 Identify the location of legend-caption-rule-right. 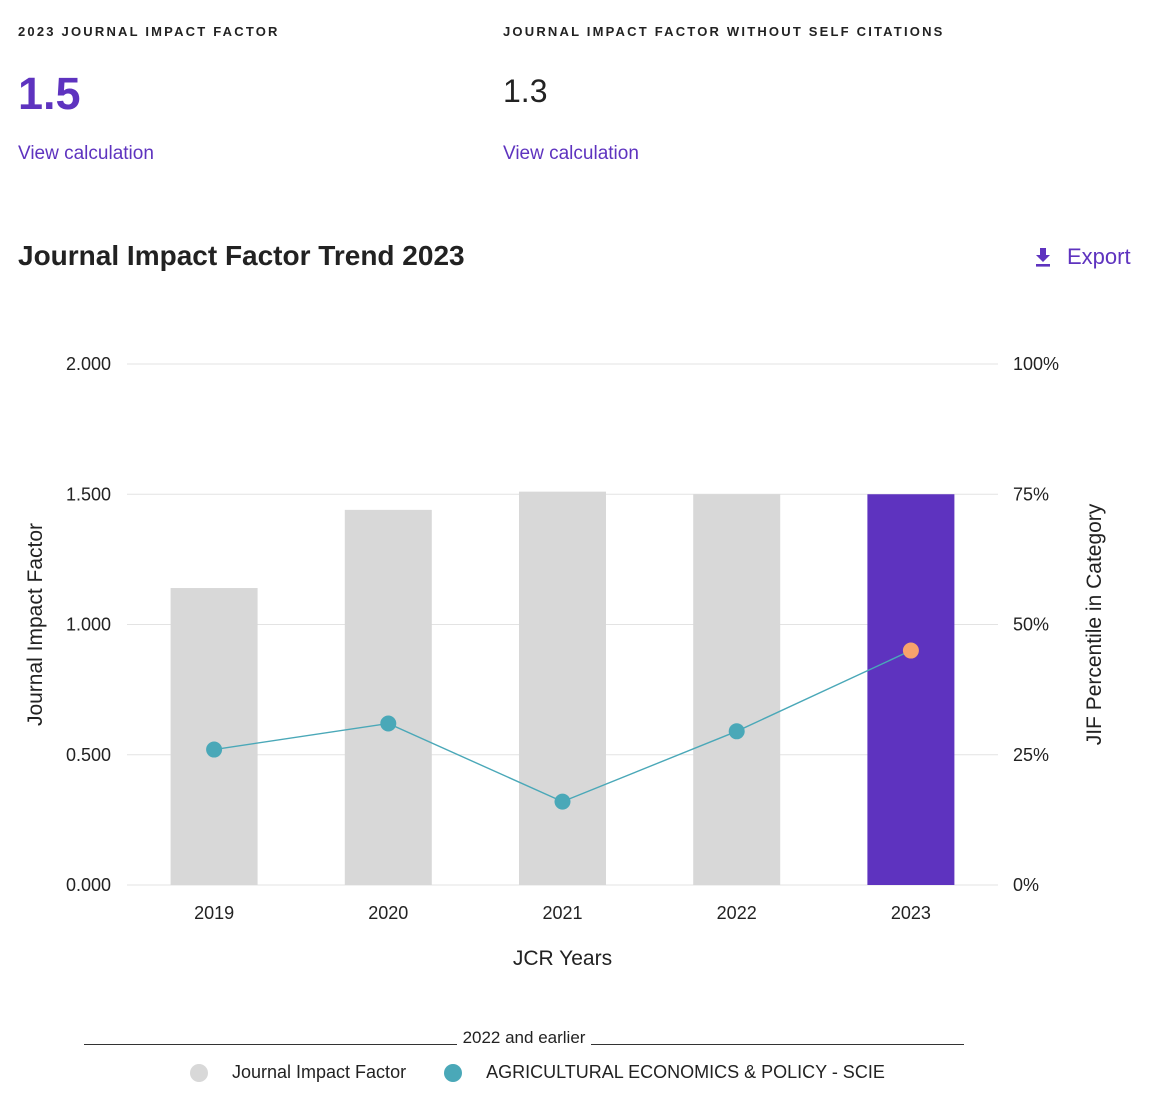
(777, 1038).